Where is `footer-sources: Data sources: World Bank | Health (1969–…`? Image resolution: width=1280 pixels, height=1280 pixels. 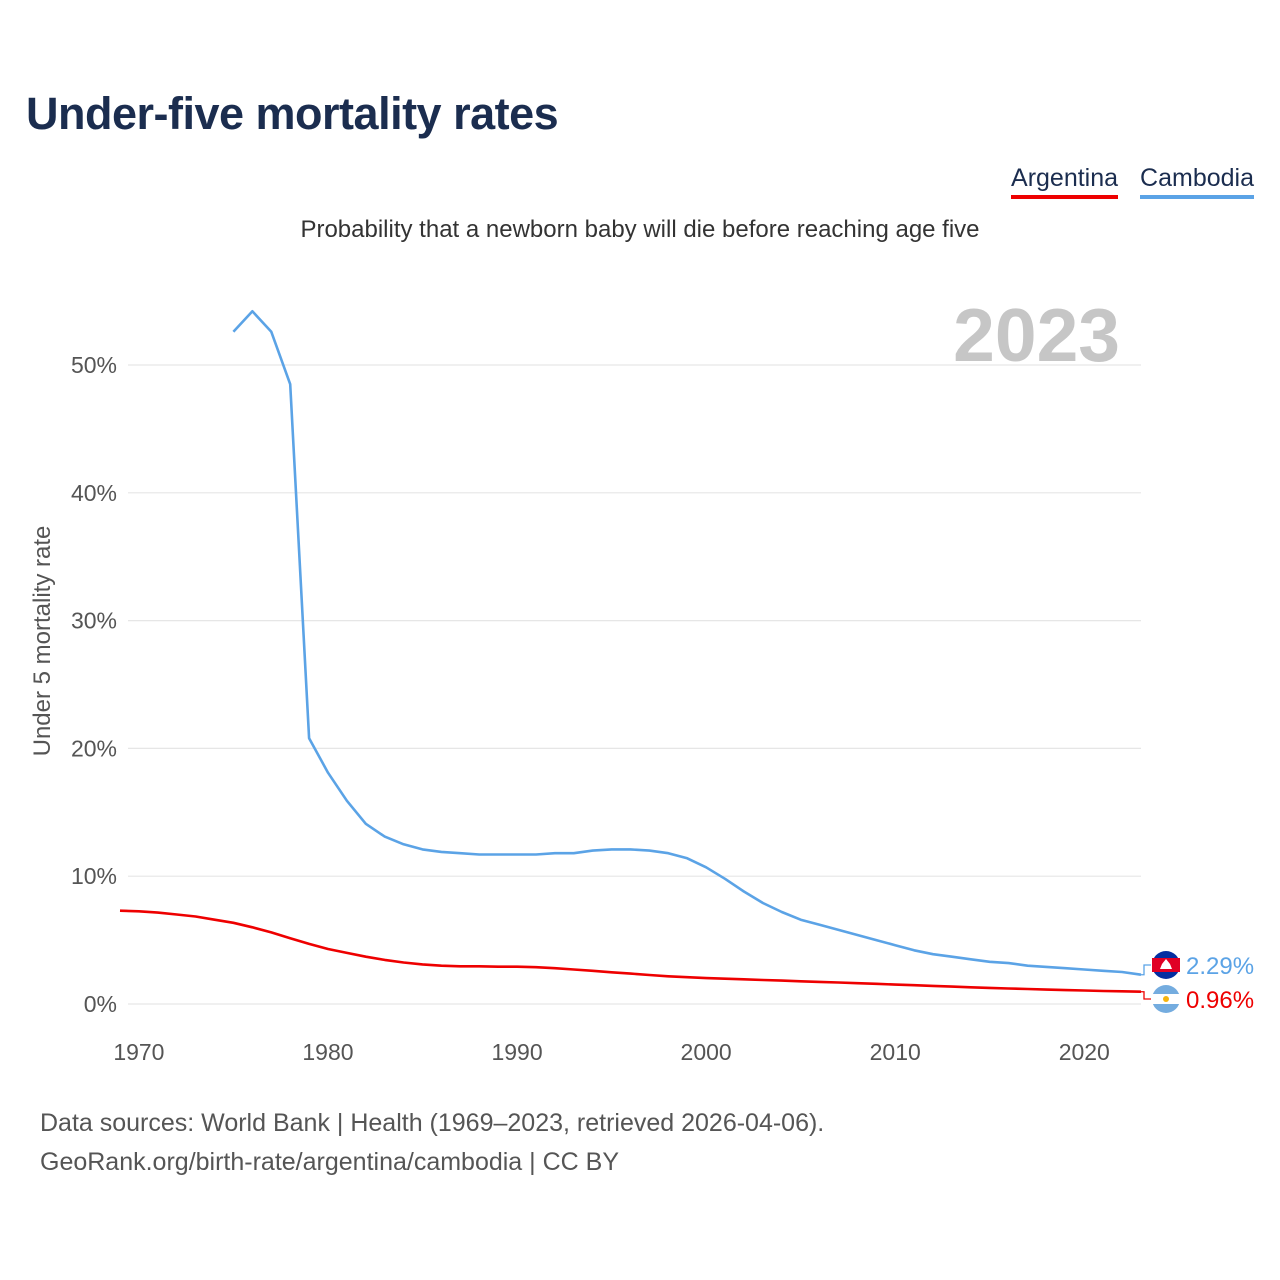
footer-sources: Data sources: World Bank | Health (1969–… is located at coordinates (432, 1123).